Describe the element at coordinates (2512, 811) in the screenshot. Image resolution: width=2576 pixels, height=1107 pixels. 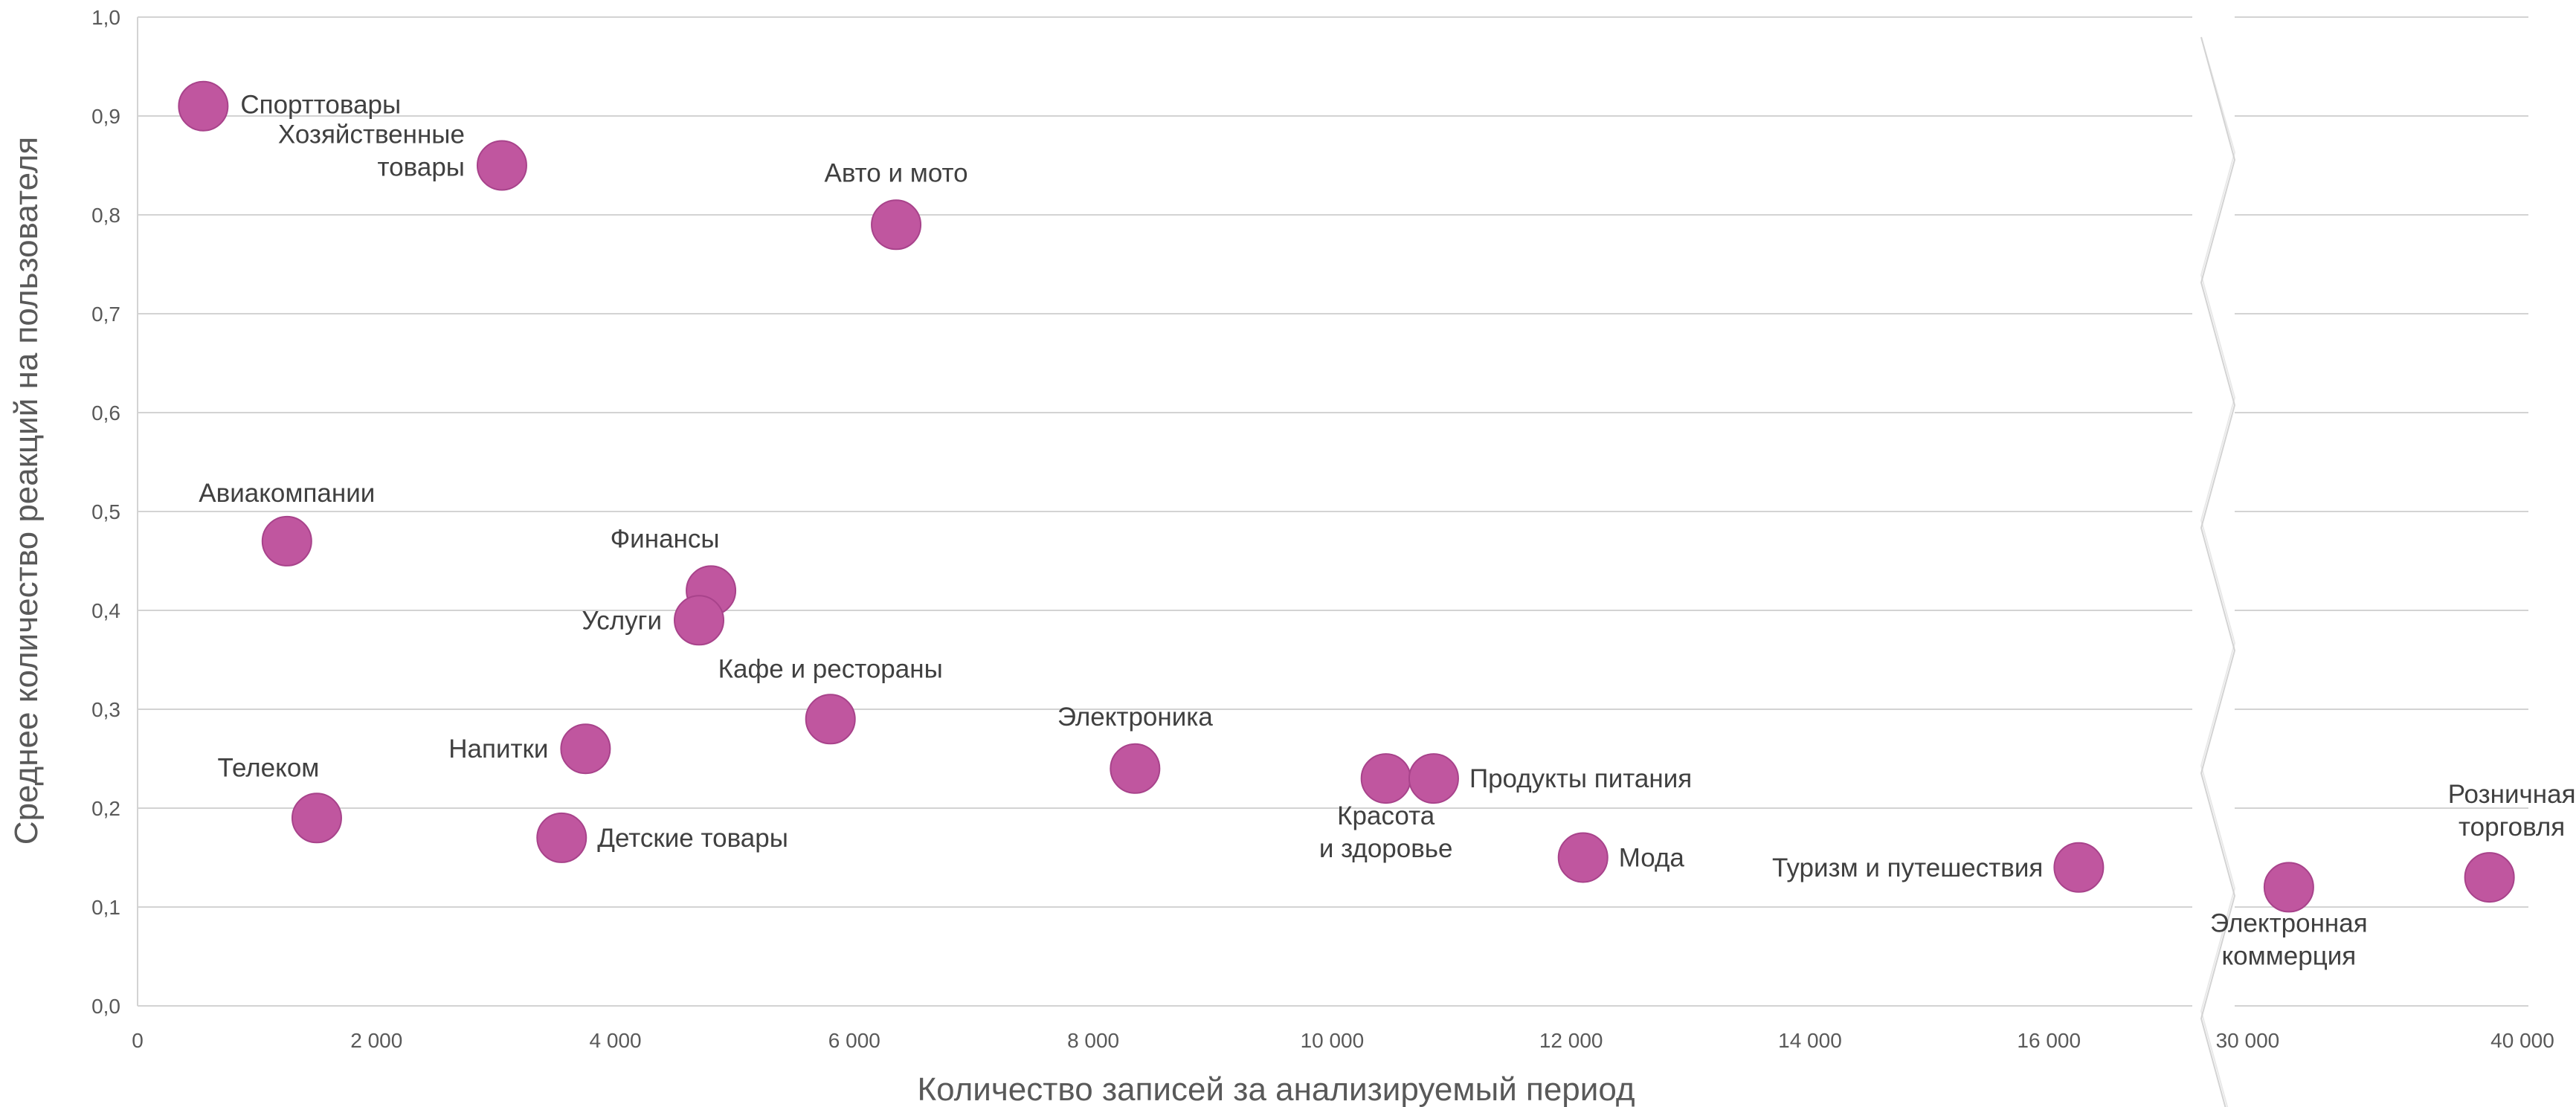
I see `data-label: Розничная торговля` at that location.